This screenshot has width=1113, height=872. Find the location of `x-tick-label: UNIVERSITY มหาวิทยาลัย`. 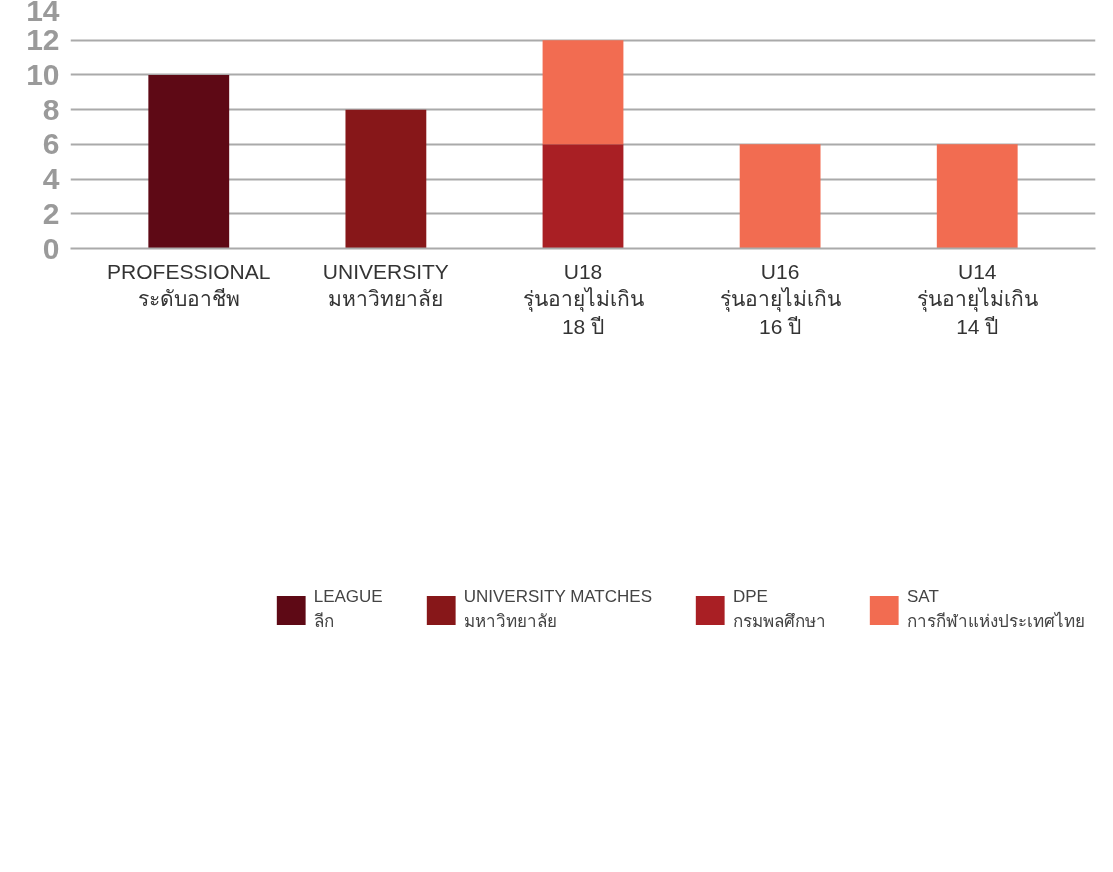

x-tick-label: UNIVERSITY มหาวิทยาลัย is located at coordinates (385, 285).